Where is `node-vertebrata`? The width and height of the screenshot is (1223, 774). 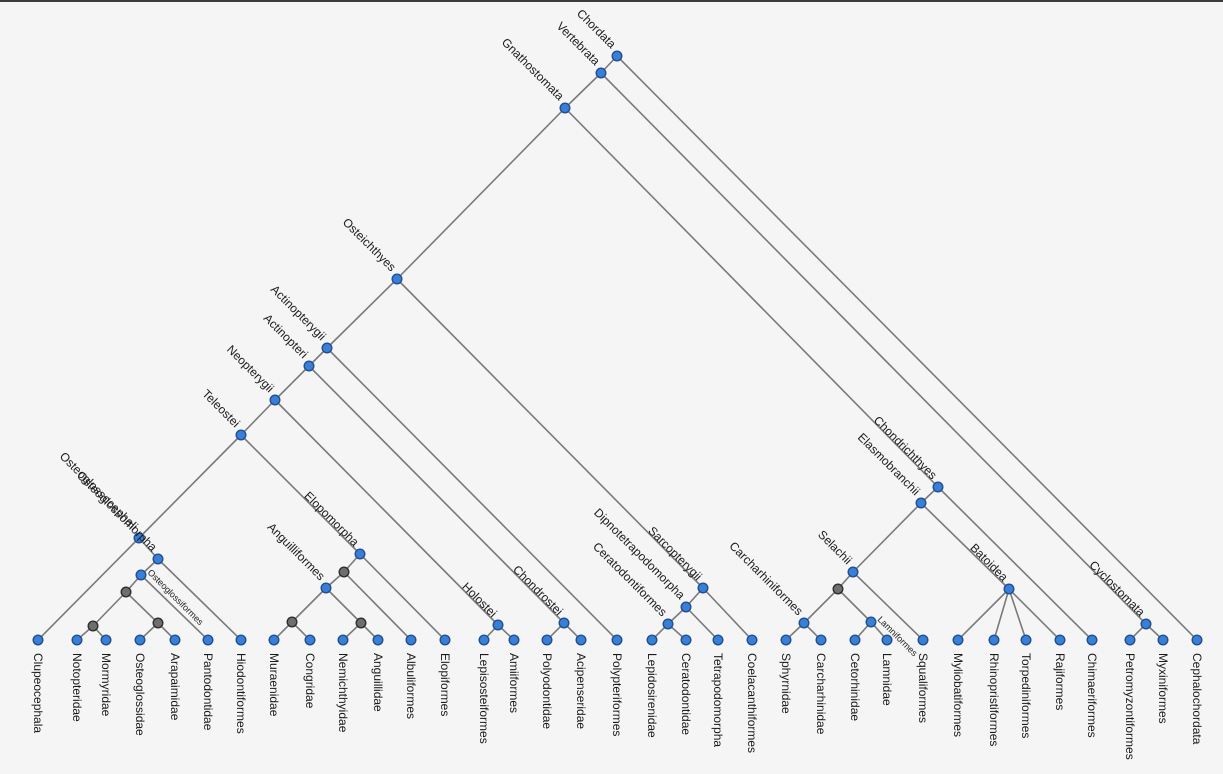 node-vertebrata is located at coordinates (601, 73).